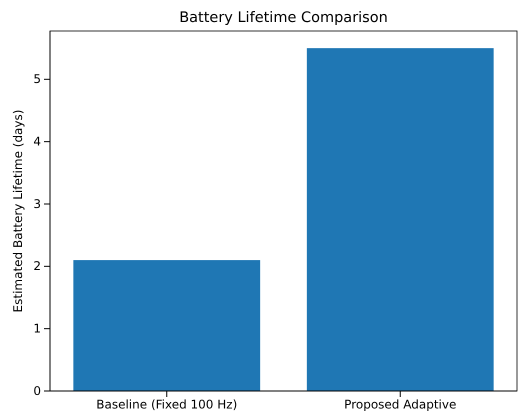  Describe the element at coordinates (37, 203) in the screenshot. I see `y-tick-label: 3` at that location.